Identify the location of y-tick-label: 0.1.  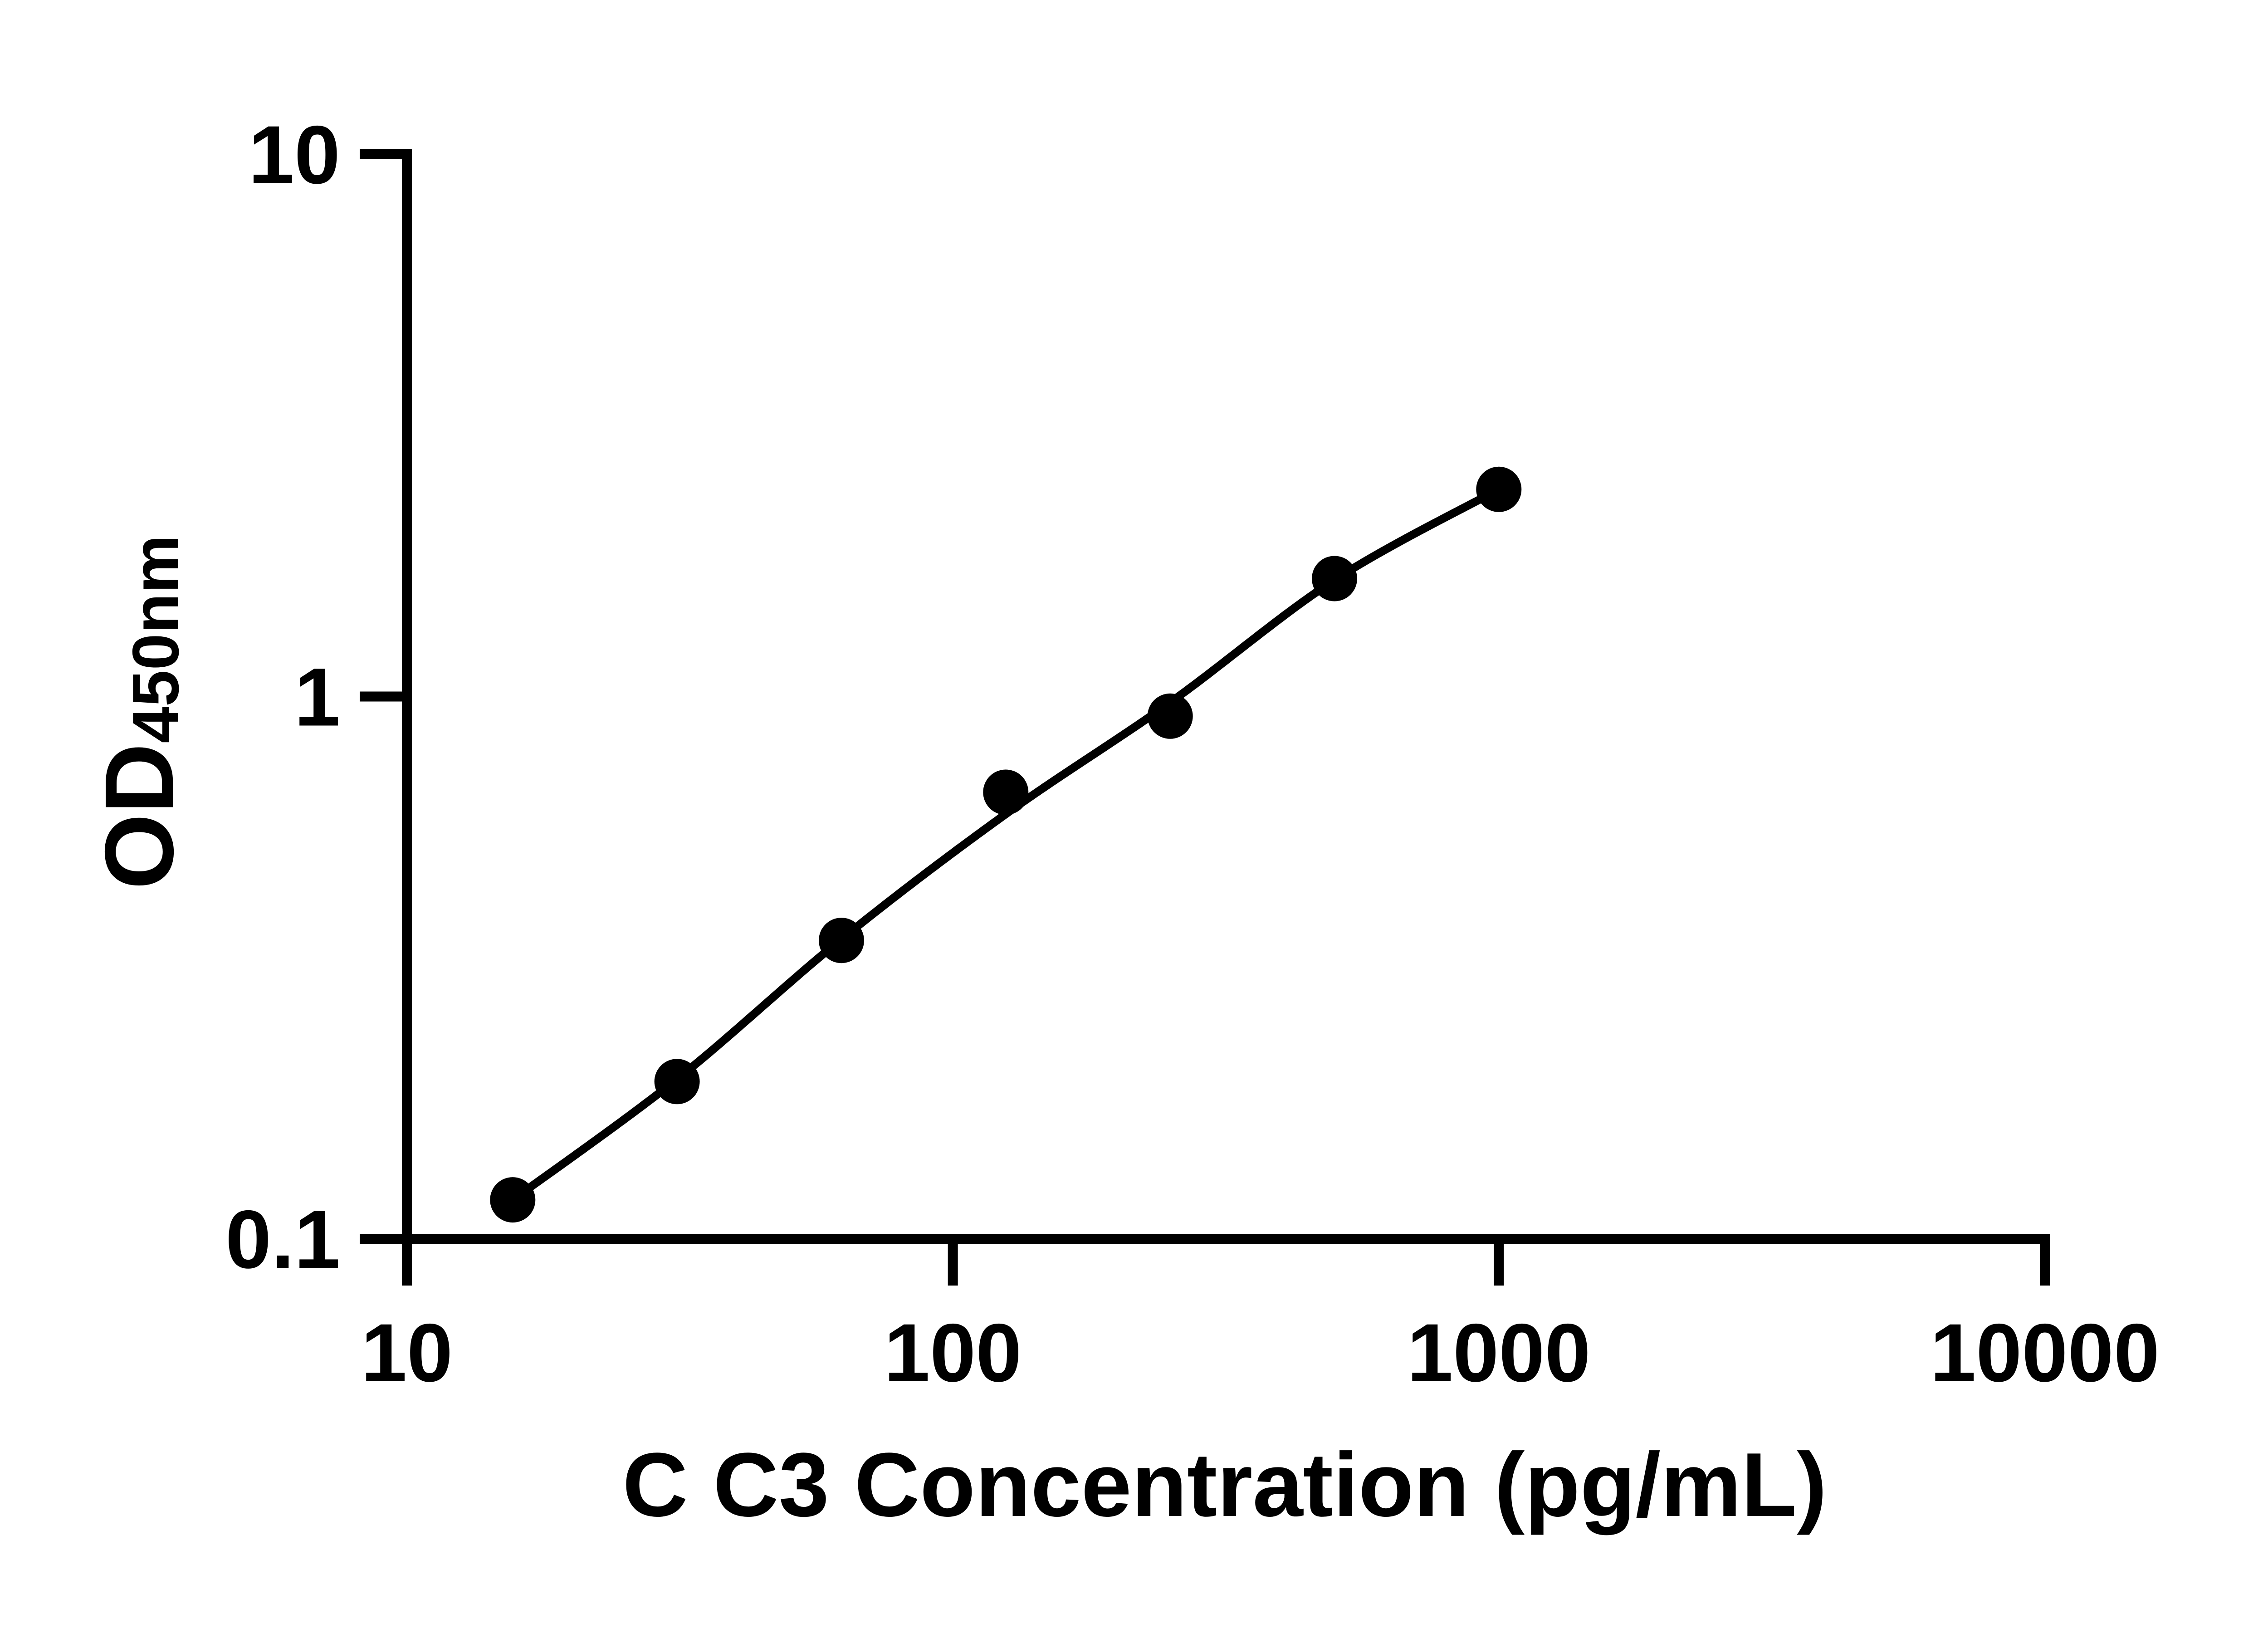
(283, 1239).